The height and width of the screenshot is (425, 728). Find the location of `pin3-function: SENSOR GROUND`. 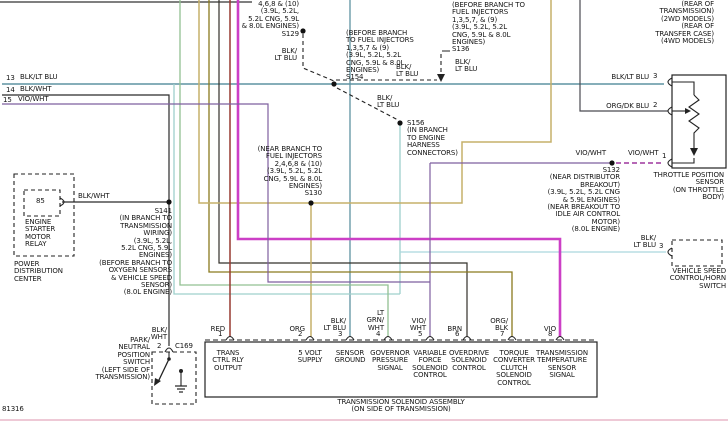

pin3-function: SENSOR GROUND is located at coordinates (350, 357).